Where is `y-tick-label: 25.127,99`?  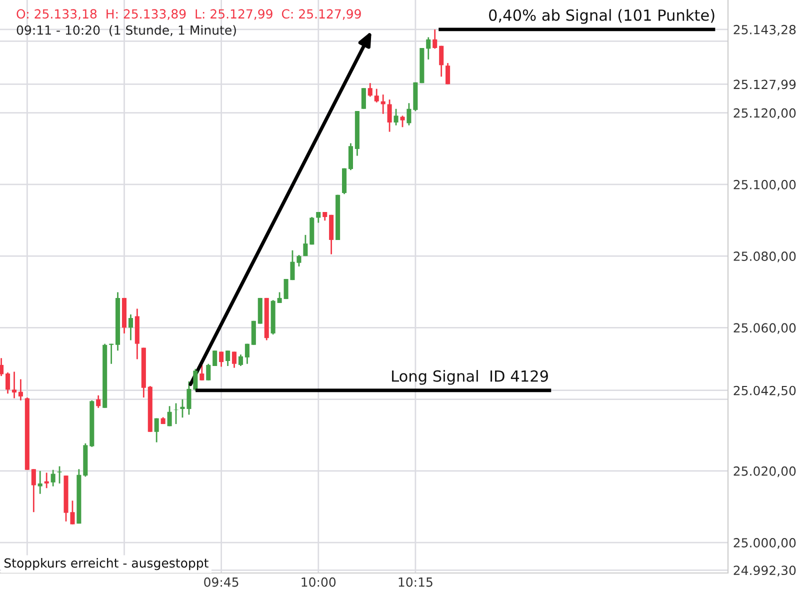
y-tick-label: 25.127,99 is located at coordinates (765, 85).